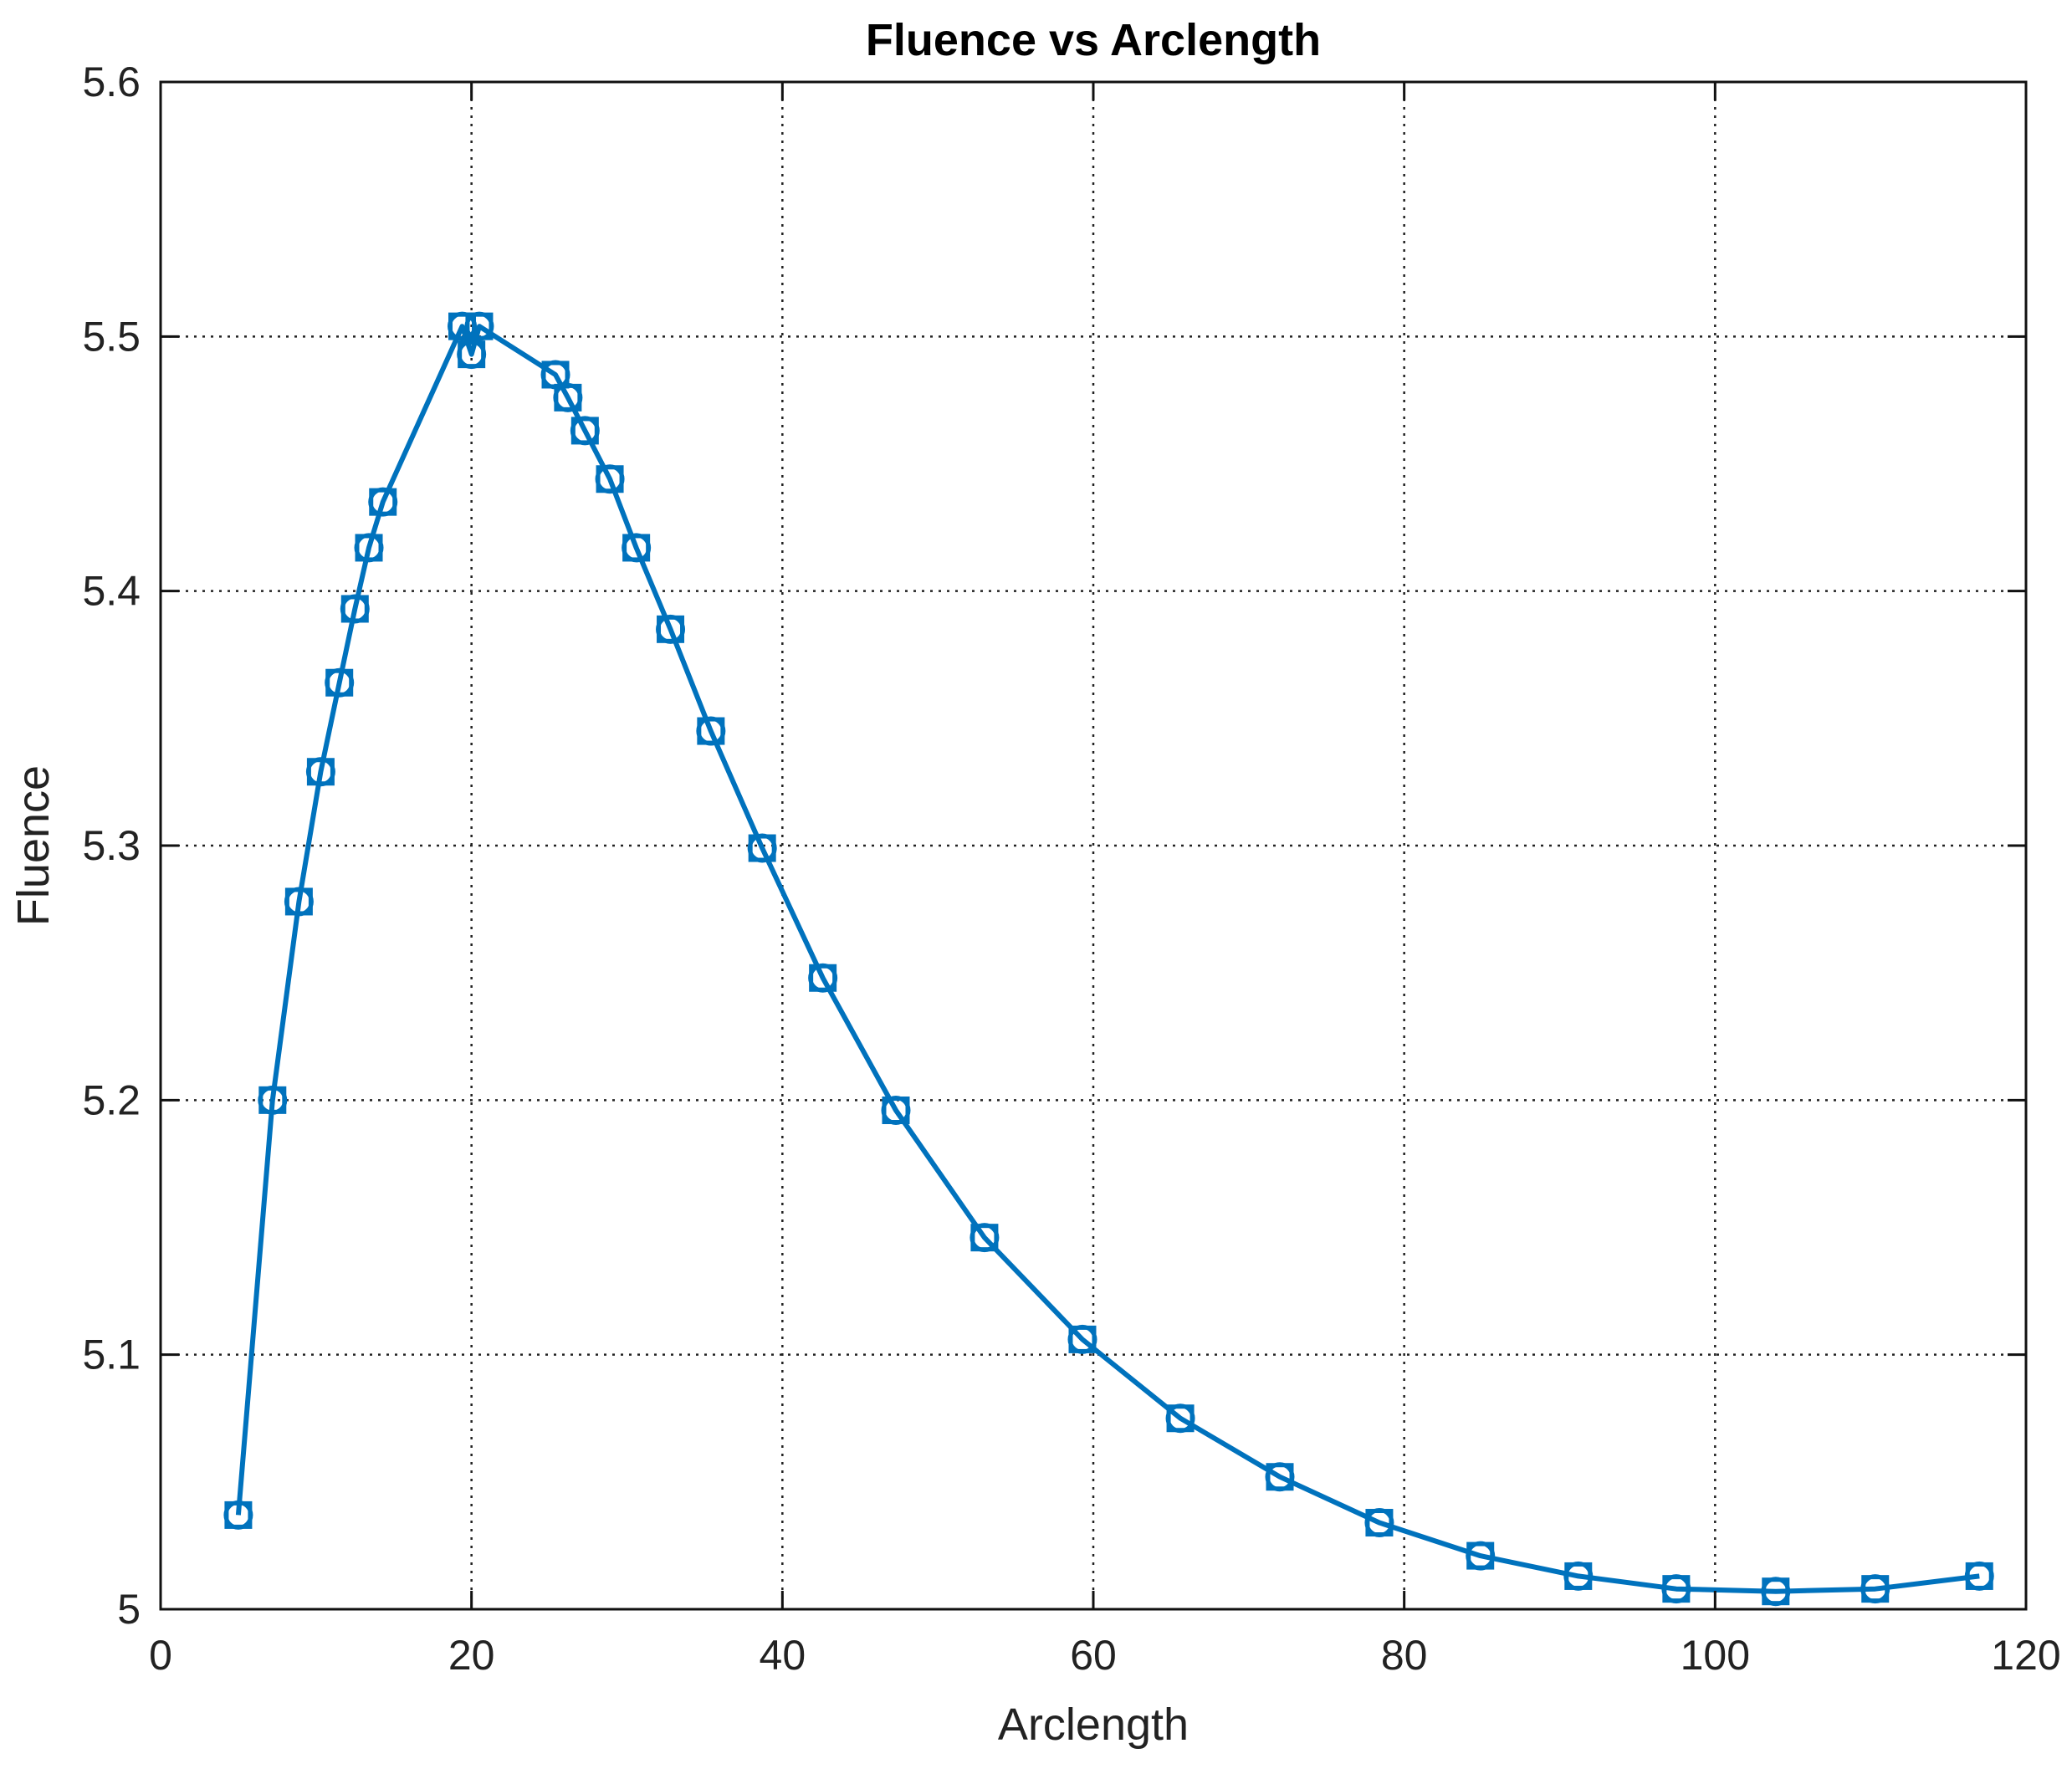 This screenshot has width=2072, height=1774. I want to click on y-axis-label: Fluence, so click(33, 846).